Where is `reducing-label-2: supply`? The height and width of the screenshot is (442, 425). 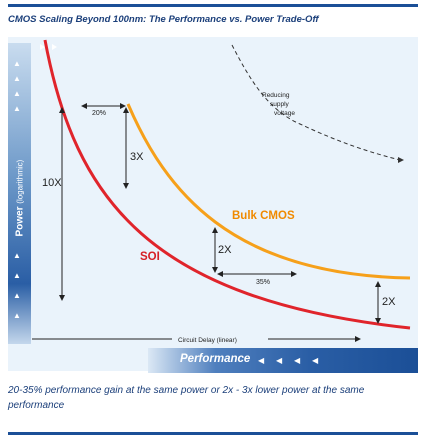 reducing-label-2: supply is located at coordinates (280, 104).